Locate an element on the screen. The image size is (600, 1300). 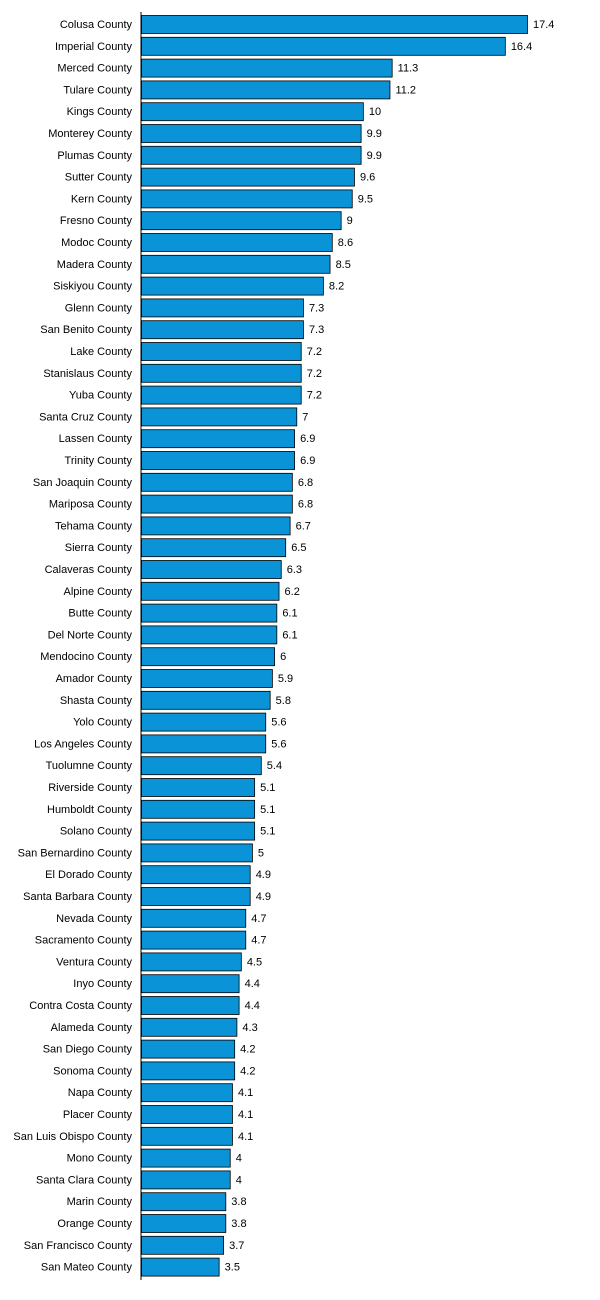
category-label: Sonoma County is located at coordinates (92, 1071).